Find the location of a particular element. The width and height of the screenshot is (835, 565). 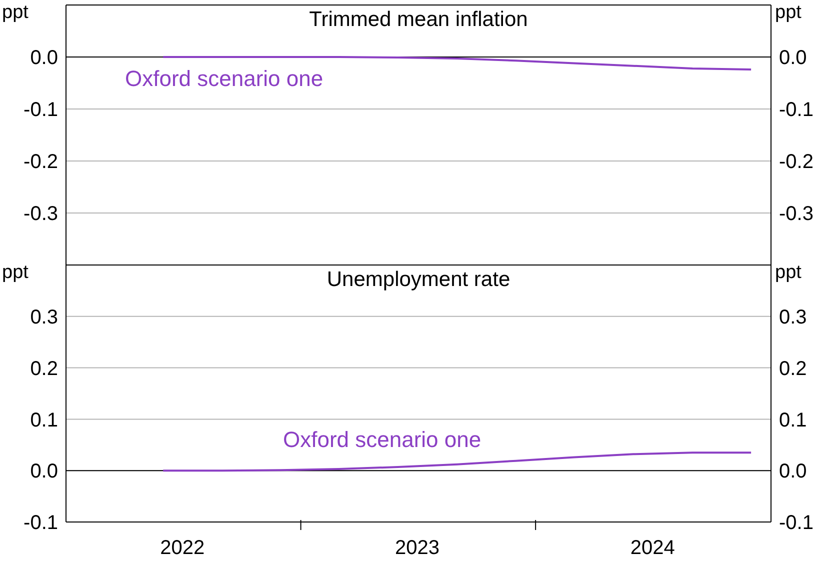

x-tick-label: 2023 is located at coordinates (417, 548).